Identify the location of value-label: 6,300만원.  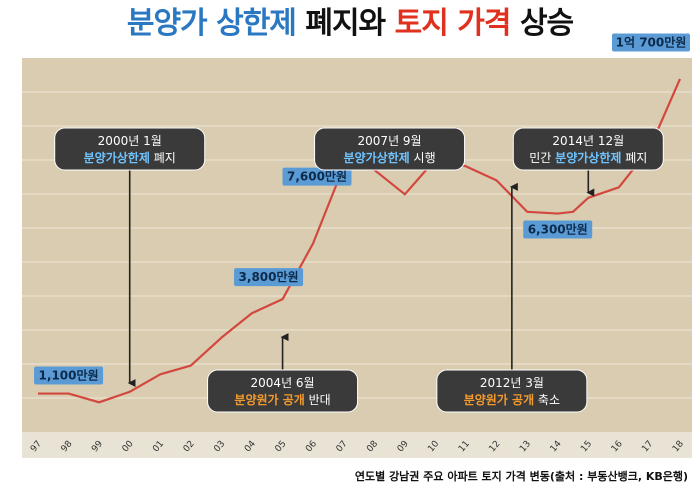
(558, 229).